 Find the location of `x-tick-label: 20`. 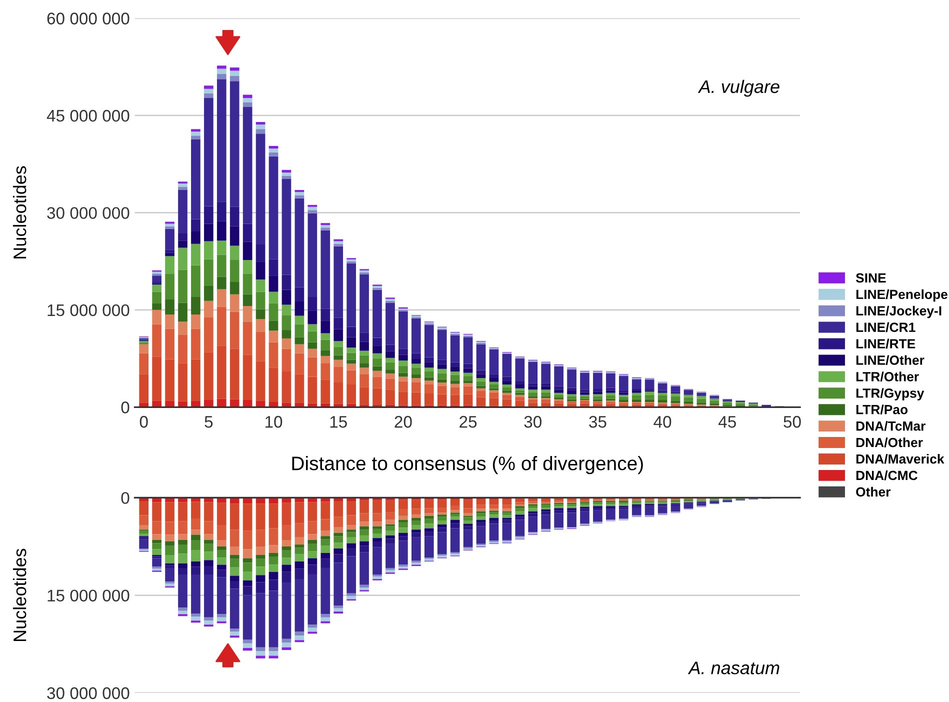

x-tick-label: 20 is located at coordinates (403, 422).